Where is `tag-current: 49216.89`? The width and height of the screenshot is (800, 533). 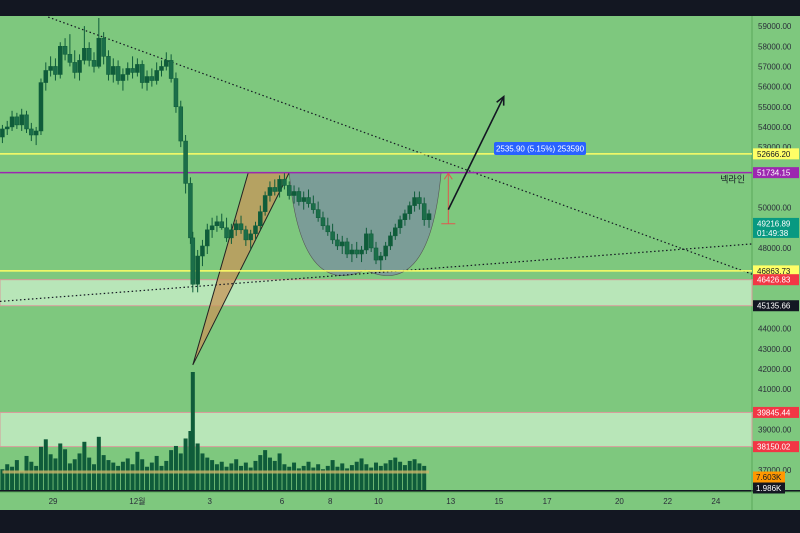 tag-current: 49216.89 is located at coordinates (774, 223).